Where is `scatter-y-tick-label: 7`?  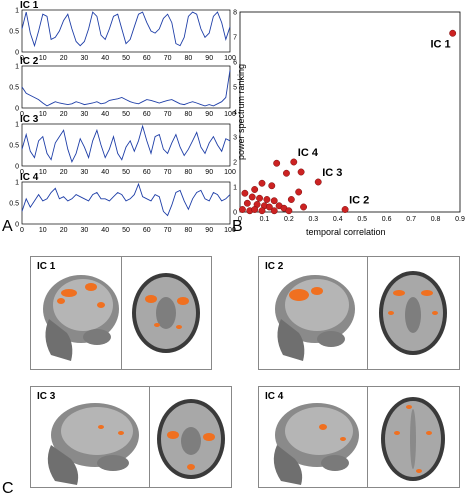
scatter-y-tick-label: 7 is located at coordinates (235, 38).